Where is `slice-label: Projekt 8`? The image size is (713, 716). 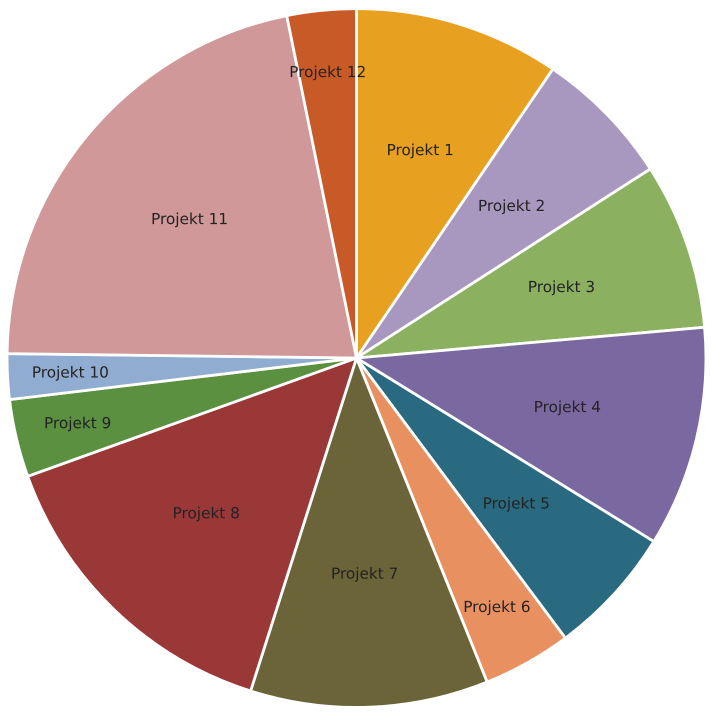 slice-label: Projekt 8 is located at coordinates (206, 514).